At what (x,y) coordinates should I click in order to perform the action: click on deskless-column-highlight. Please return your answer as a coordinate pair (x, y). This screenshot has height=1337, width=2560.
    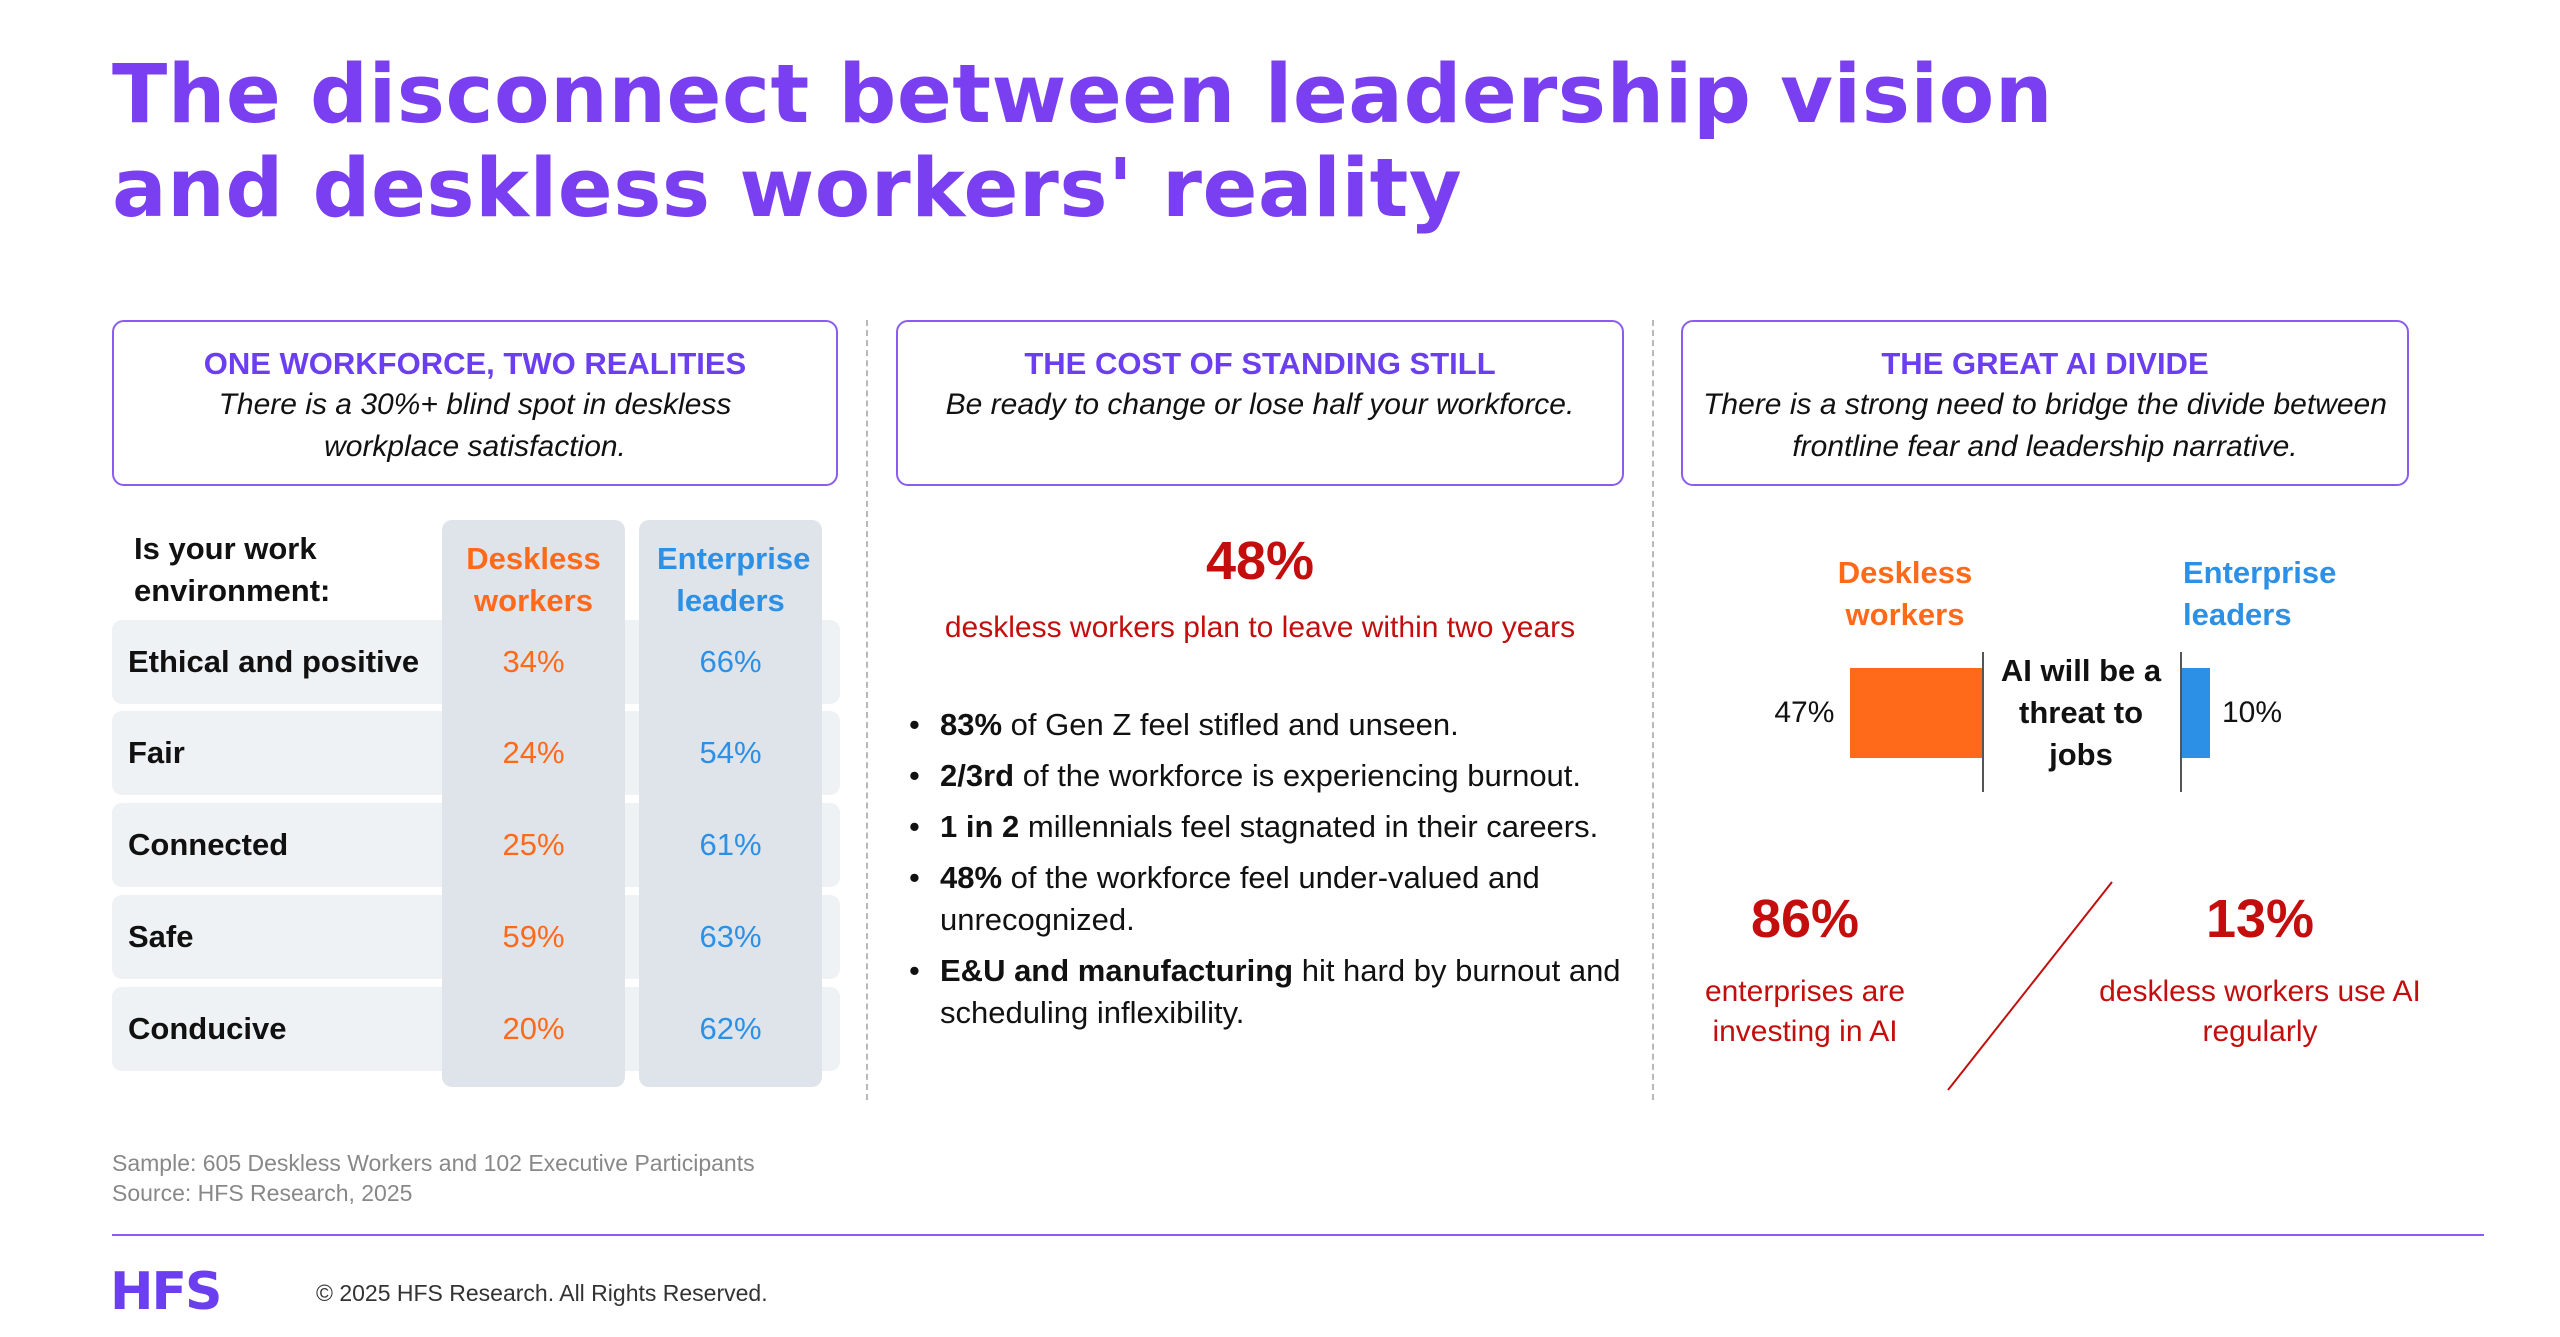
    Looking at the image, I should click on (533, 803).